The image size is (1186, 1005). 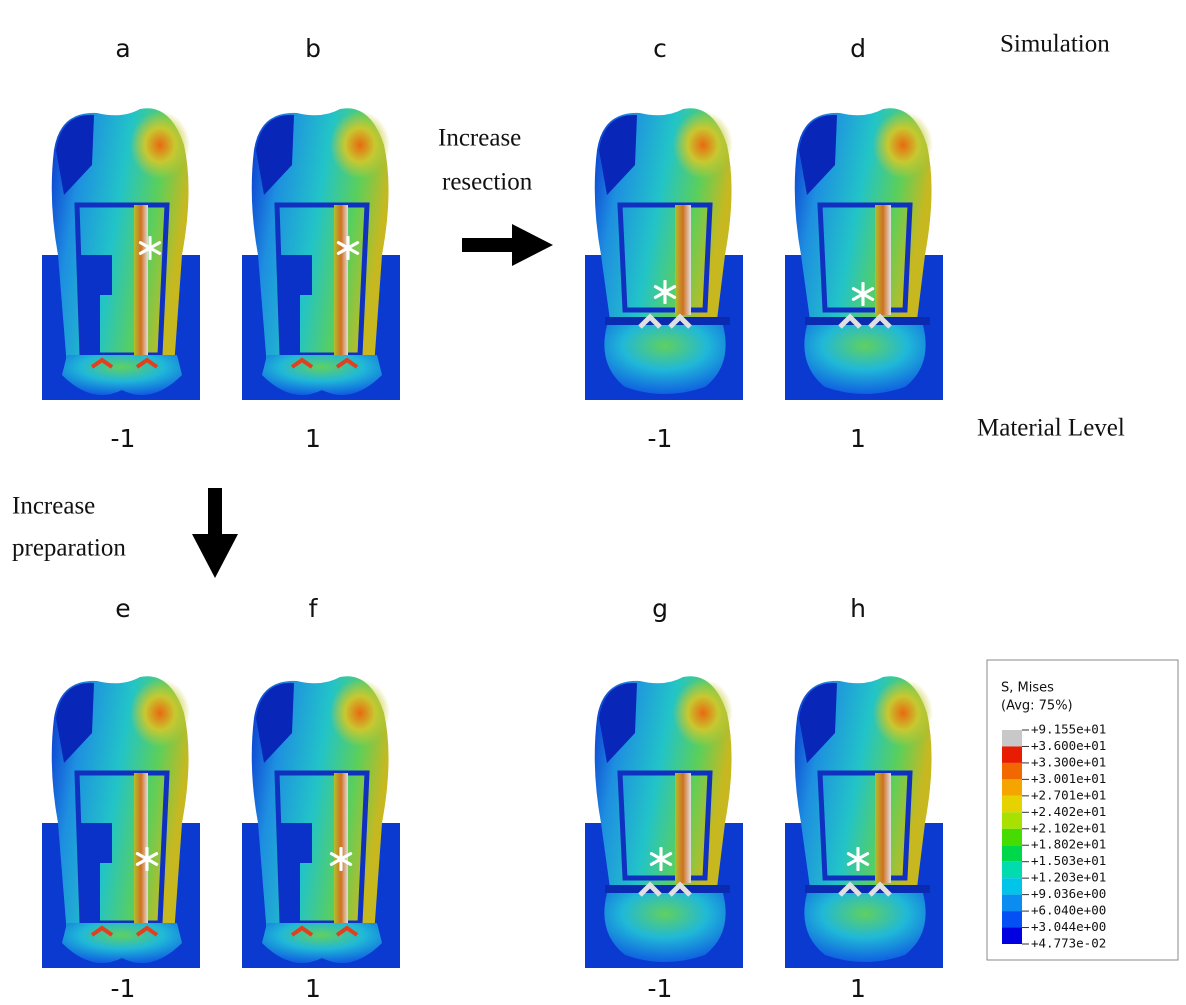 I want to click on legend-entry: +2.102e+01, so click(x=1068, y=827).